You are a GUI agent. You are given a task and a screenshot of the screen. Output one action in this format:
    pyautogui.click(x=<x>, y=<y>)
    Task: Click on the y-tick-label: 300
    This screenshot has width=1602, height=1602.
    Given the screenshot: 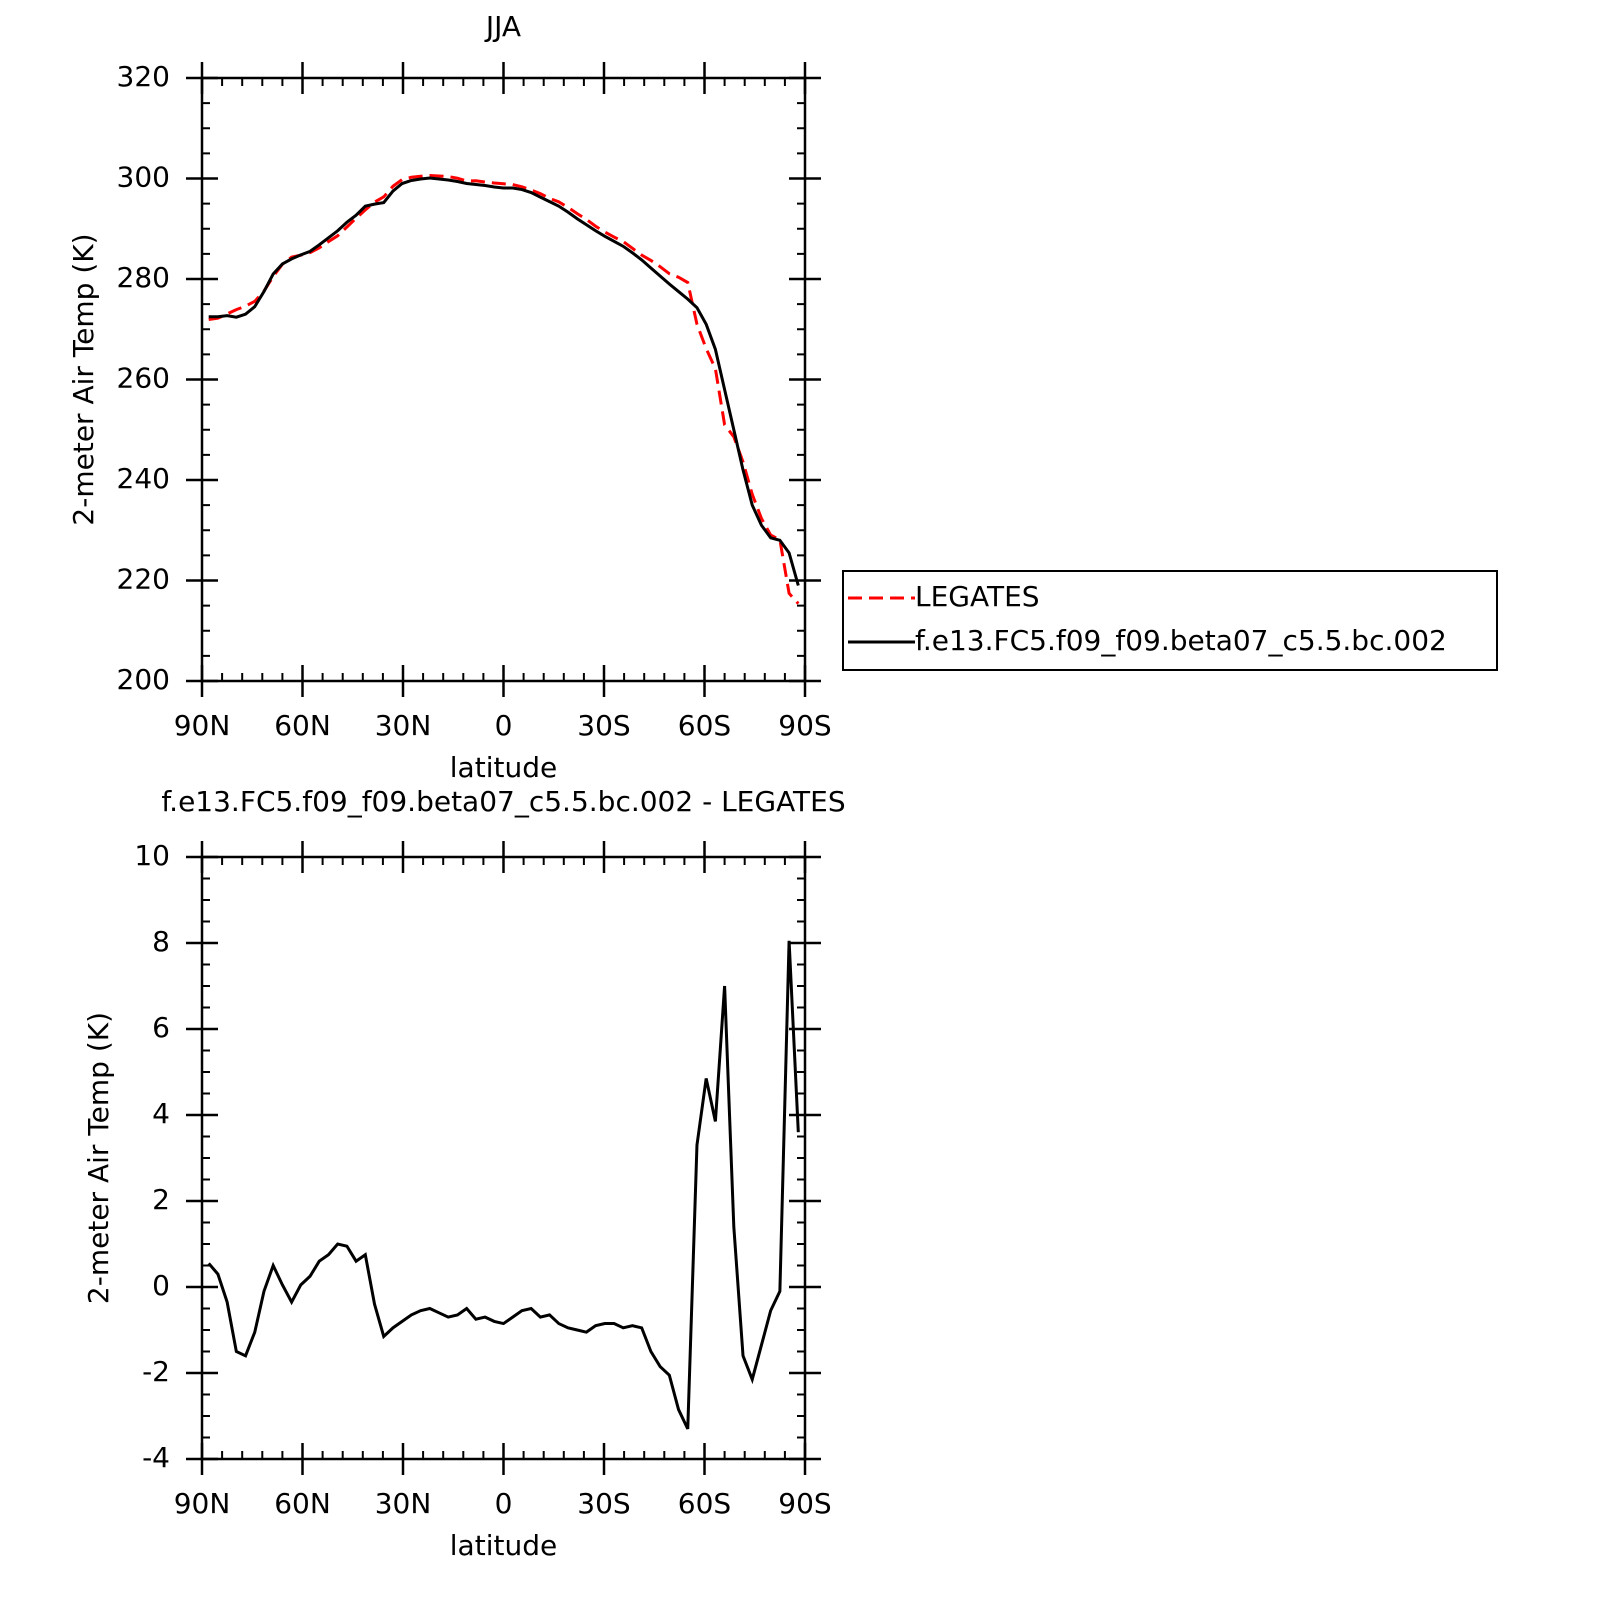 What is the action you would take?
    pyautogui.click(x=143, y=177)
    